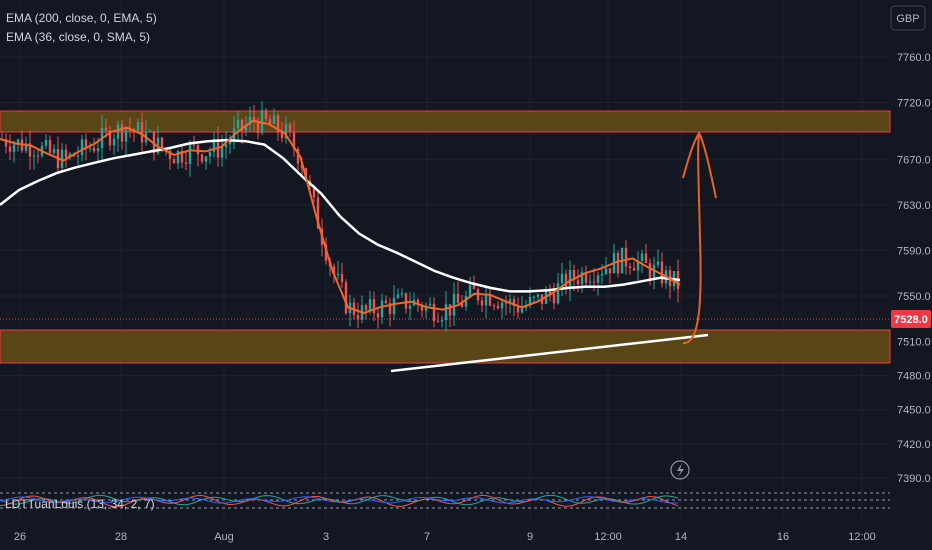  What do you see at coordinates (78, 37) in the screenshot?
I see `ema-36-legend: EMA (36, close, 0, SMA, 5)` at bounding box center [78, 37].